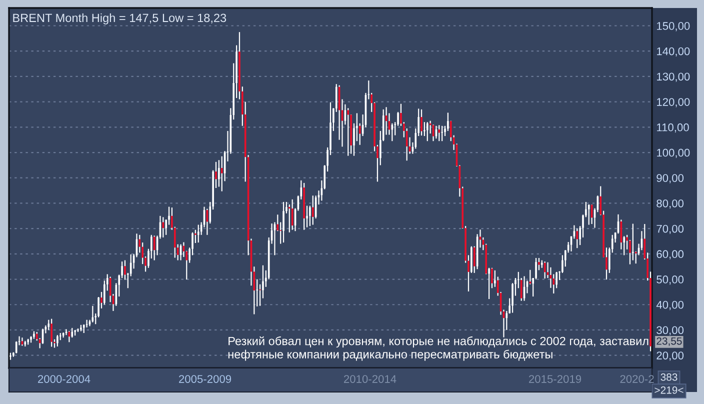 The height and width of the screenshot is (404, 704). What do you see at coordinates (673, 52) in the screenshot?
I see `y-tick-label: 140,00` at bounding box center [673, 52].